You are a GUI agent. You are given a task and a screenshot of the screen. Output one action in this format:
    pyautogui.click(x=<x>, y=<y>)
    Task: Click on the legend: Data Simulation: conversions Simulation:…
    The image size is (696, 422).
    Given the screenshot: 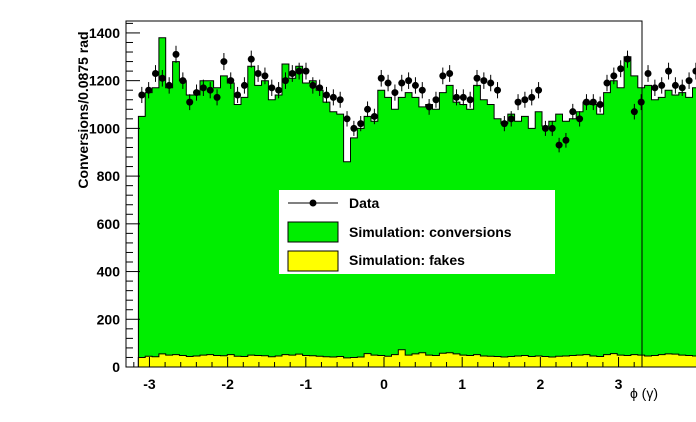 What is the action you would take?
    pyautogui.click(x=417, y=232)
    